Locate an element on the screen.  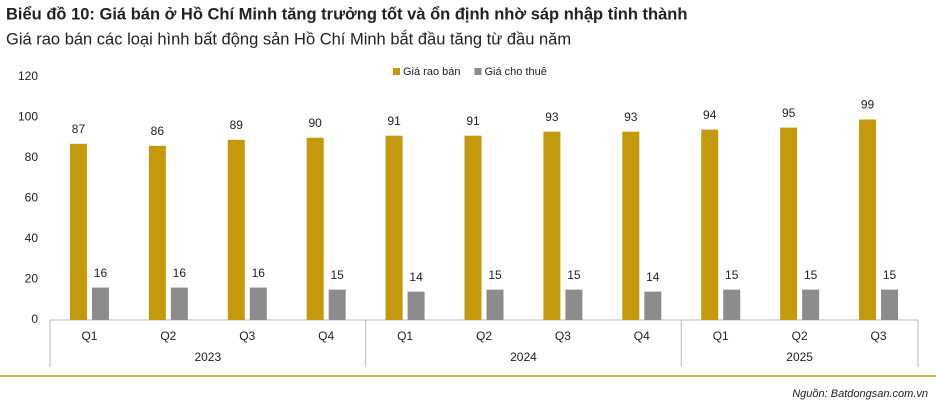
y-tick-label: 20 is located at coordinates (32, 279).